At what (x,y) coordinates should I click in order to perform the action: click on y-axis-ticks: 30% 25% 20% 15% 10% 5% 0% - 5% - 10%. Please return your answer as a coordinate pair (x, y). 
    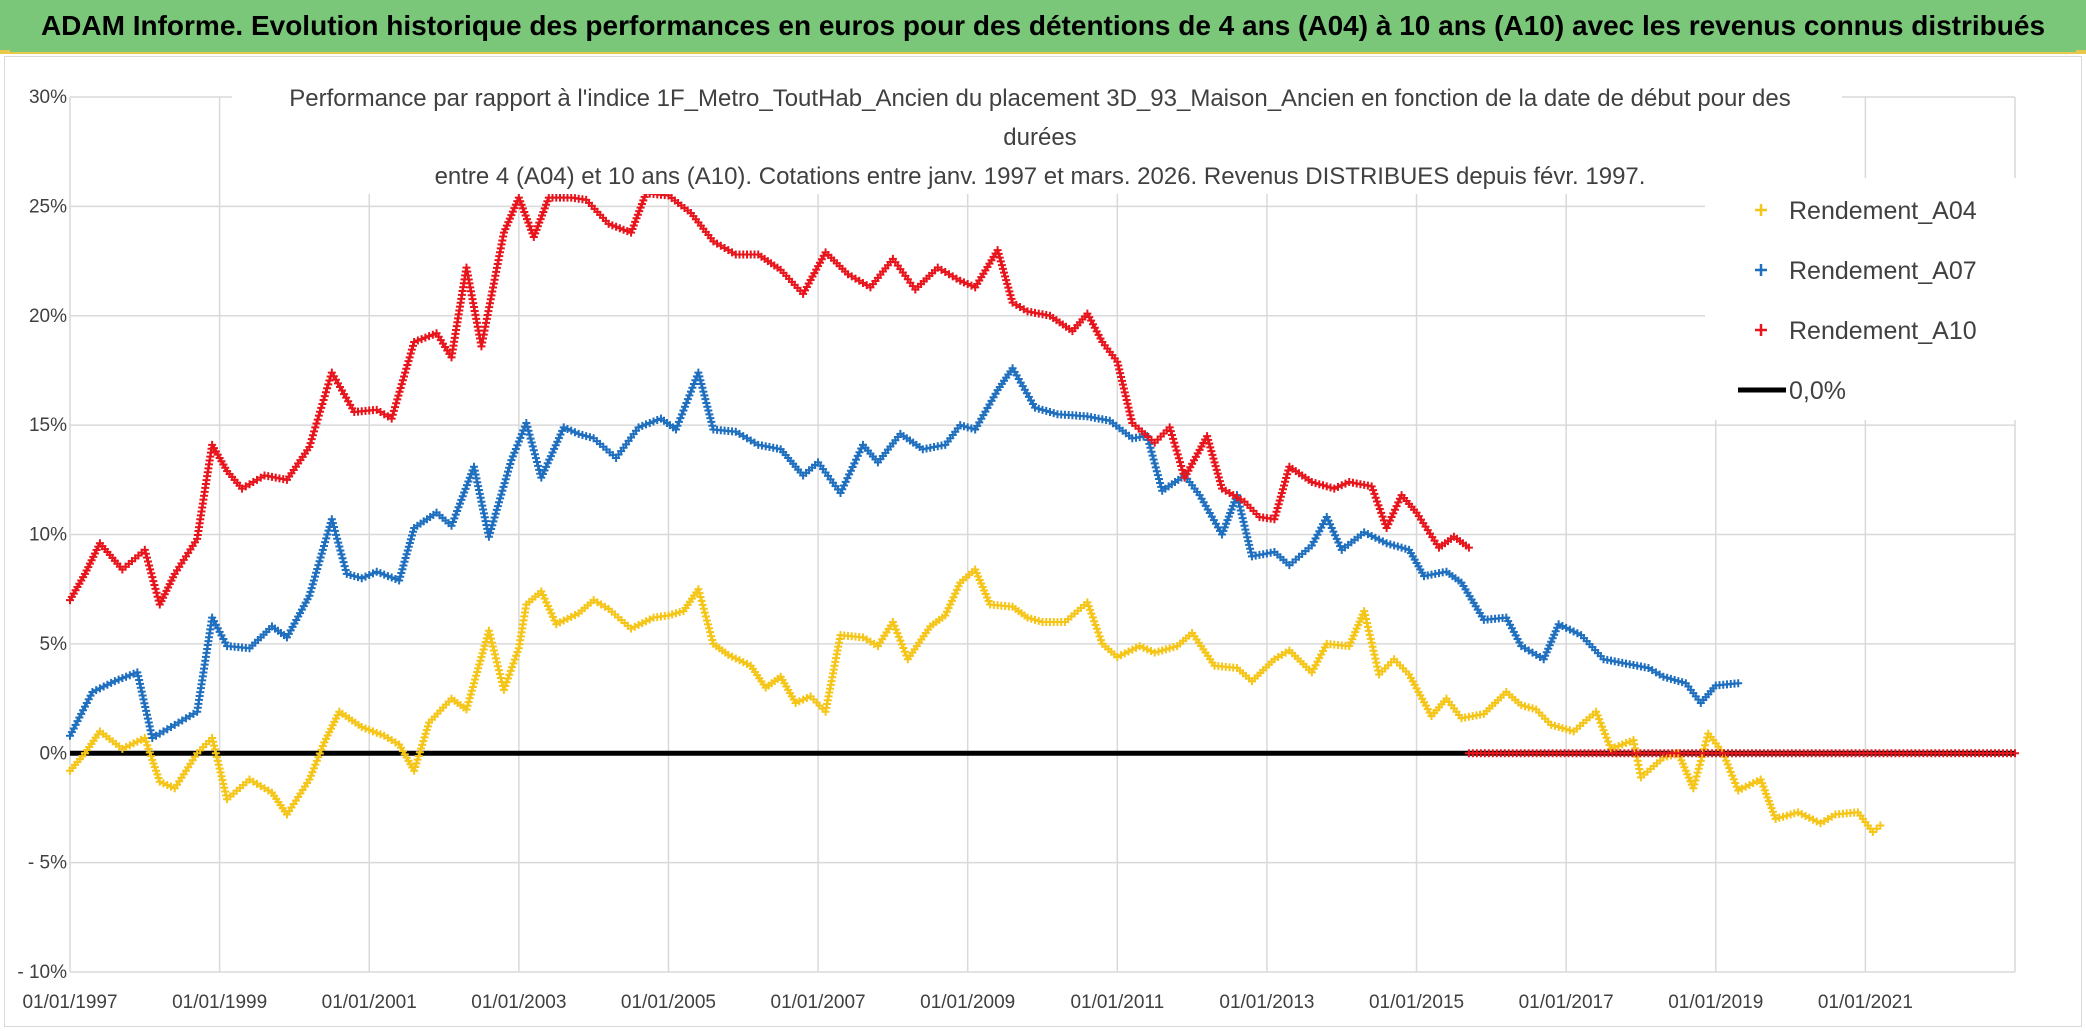
    Looking at the image, I should click on (42, 535).